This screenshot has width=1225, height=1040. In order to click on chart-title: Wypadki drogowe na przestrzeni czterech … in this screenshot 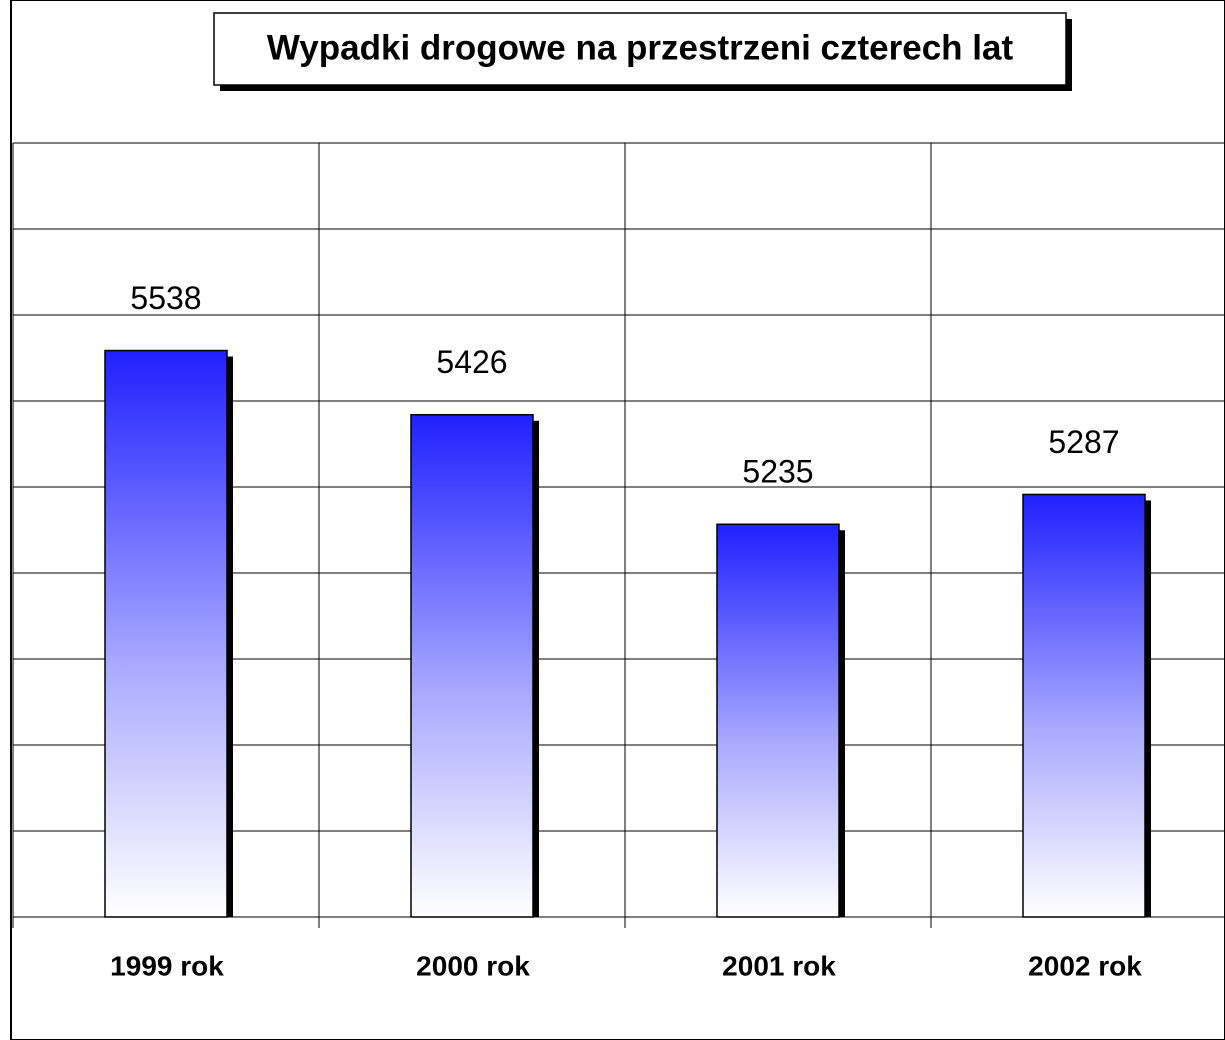, I will do `click(640, 47)`.